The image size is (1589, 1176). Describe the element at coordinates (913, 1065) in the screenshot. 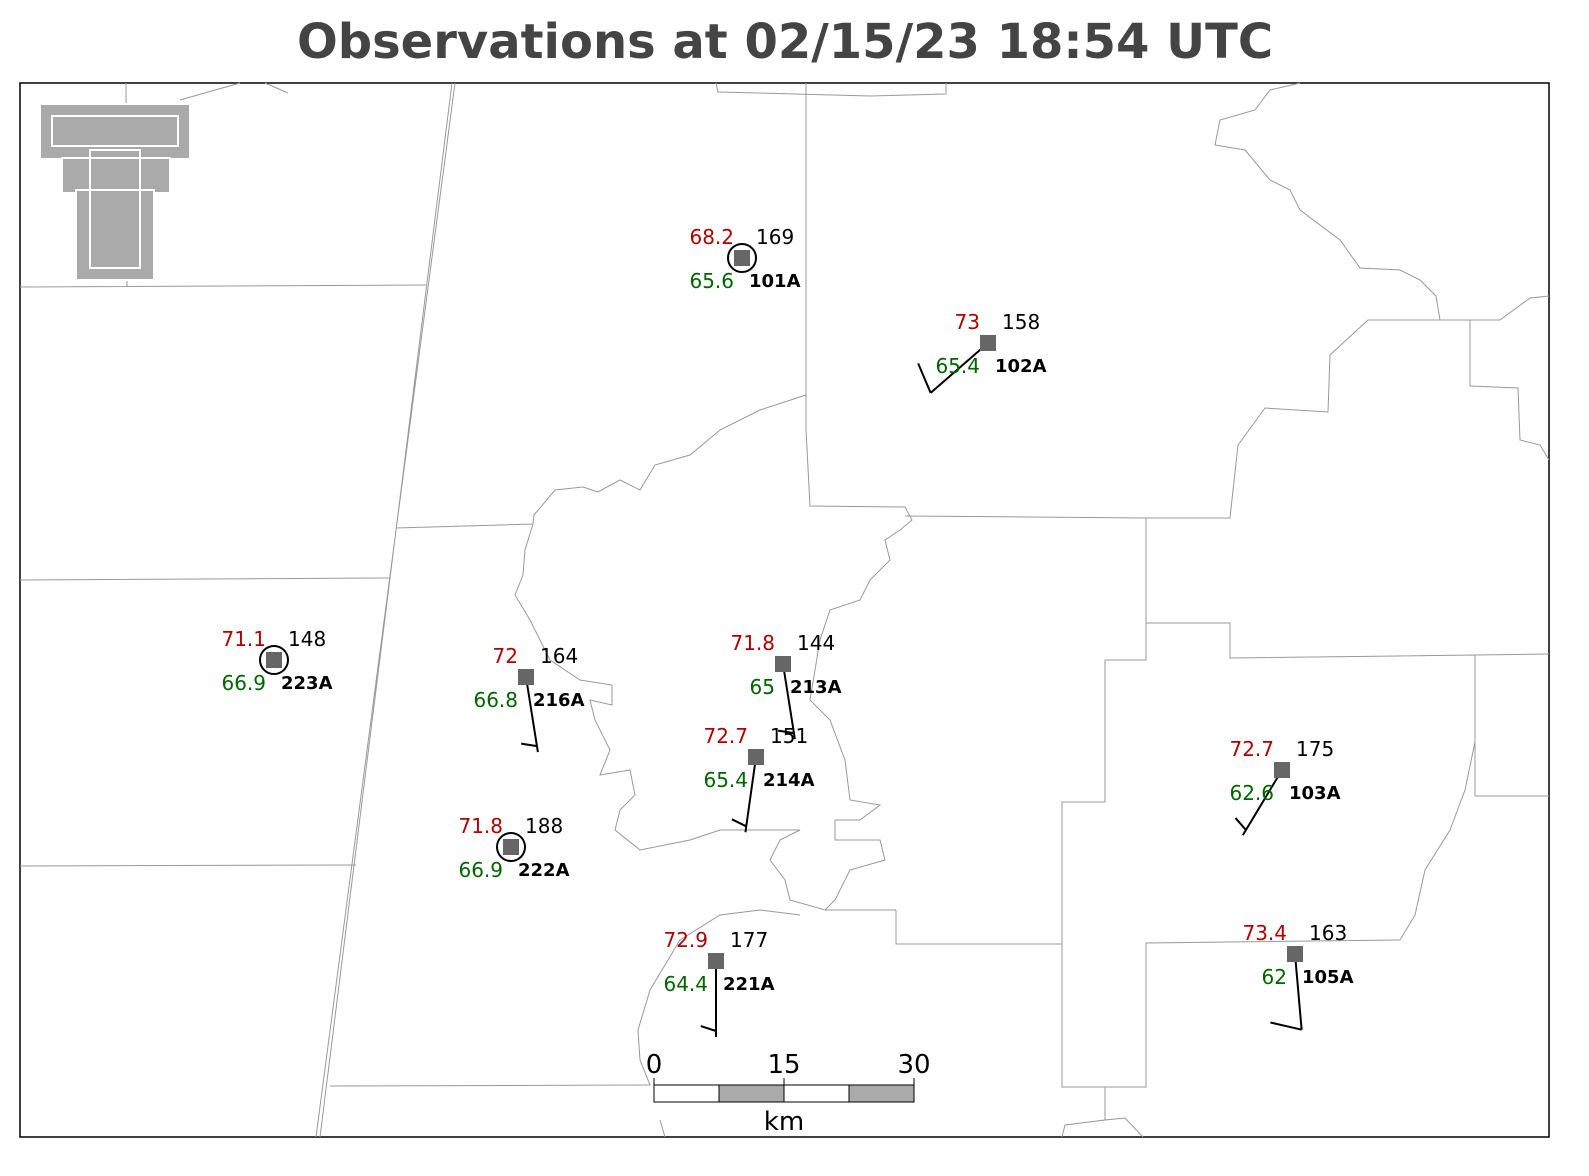

I see `scale-label: 30` at that location.